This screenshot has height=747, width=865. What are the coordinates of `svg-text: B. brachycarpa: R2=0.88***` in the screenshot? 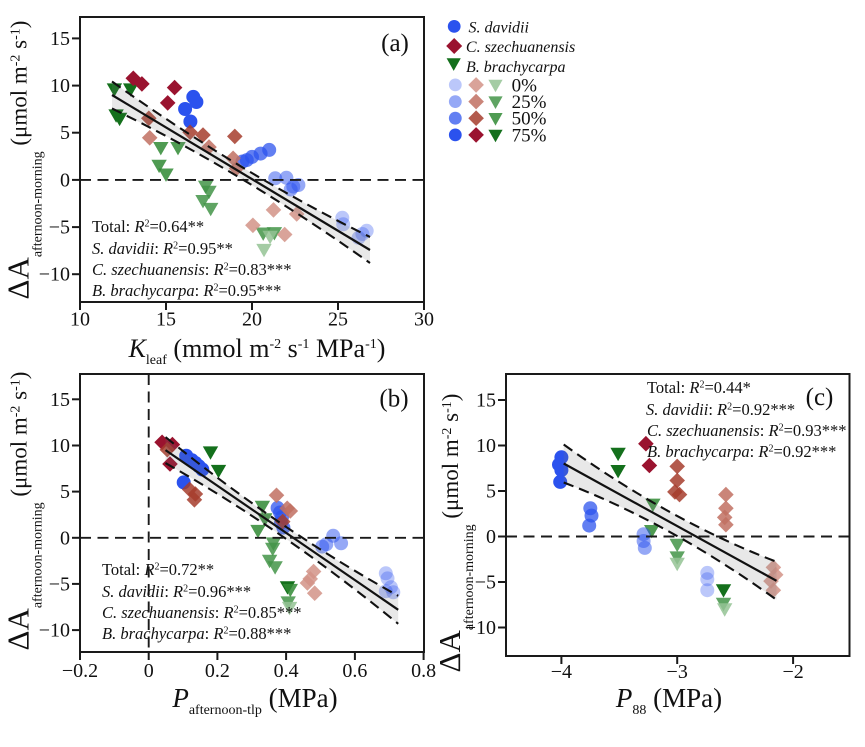 It's located at (196, 633).